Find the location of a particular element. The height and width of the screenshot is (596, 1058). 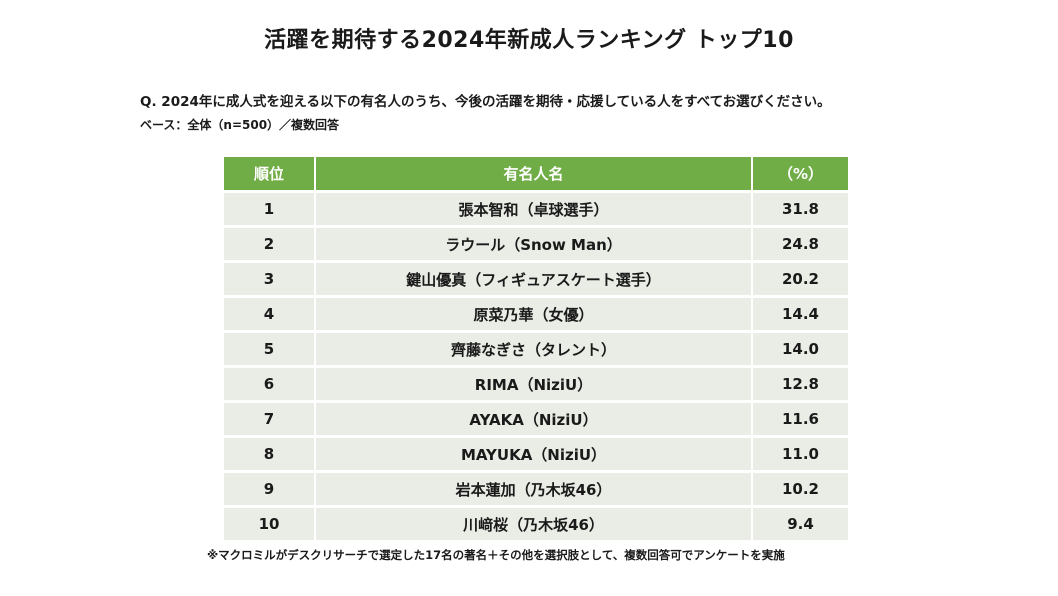

percent-cell: 14.0 is located at coordinates (800, 349).